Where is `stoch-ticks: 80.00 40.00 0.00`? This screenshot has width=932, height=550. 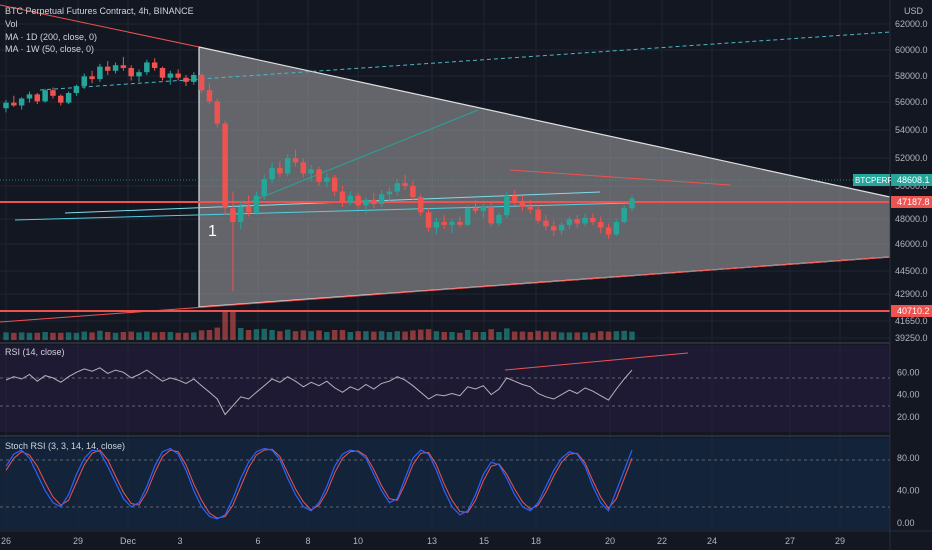
stoch-ticks: 80.00 40.00 0.00 is located at coordinates (908, 490).